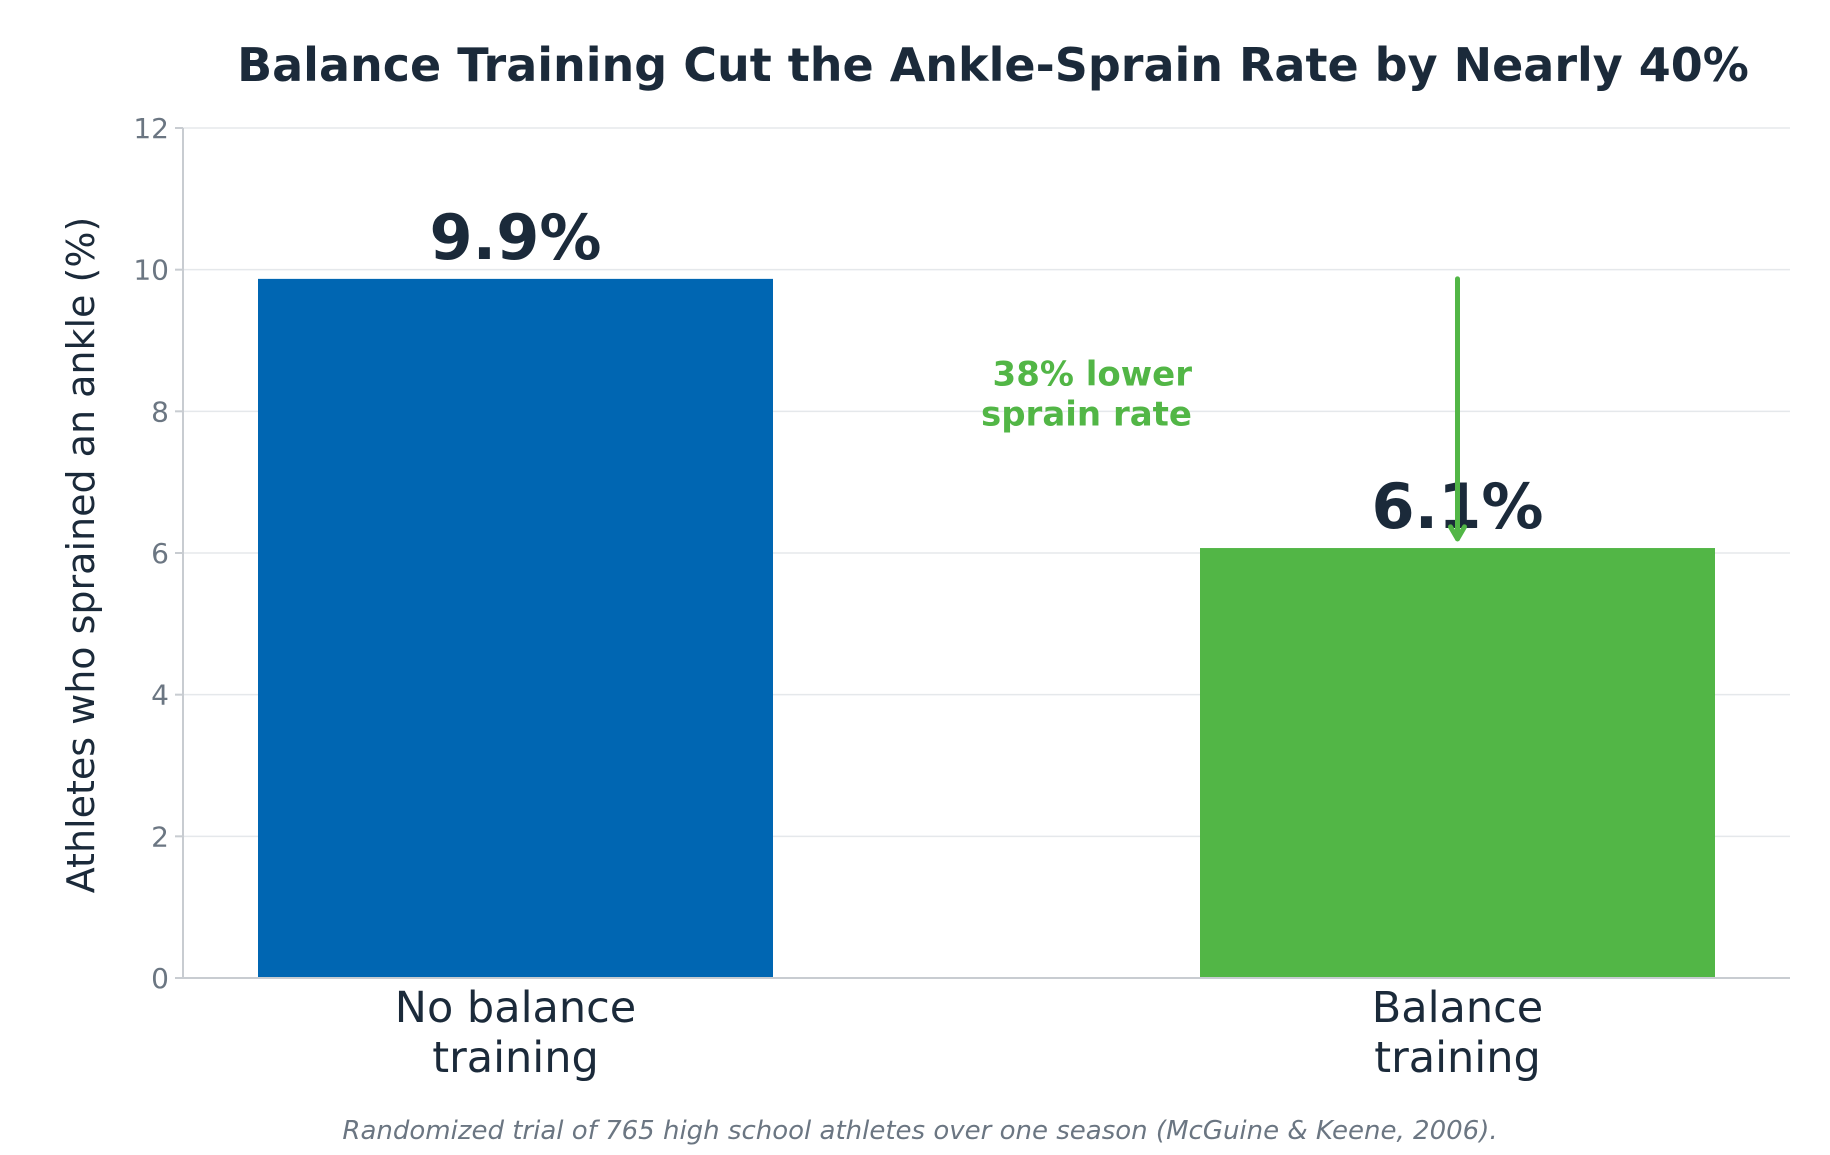 This screenshot has height=1155, width=1830. What do you see at coordinates (1224, 409) in the screenshot?
I see `reduction-annotation: 38% lower sprain rate` at bounding box center [1224, 409].